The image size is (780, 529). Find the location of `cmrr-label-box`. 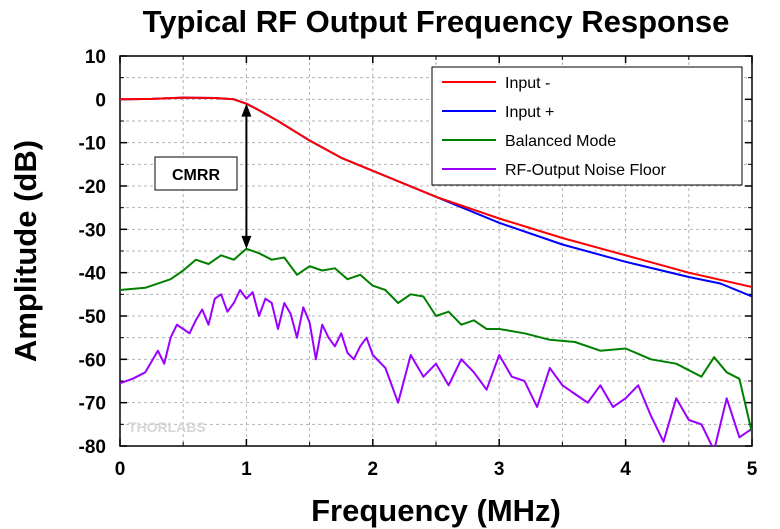

cmrr-label-box is located at coordinates (196, 173).